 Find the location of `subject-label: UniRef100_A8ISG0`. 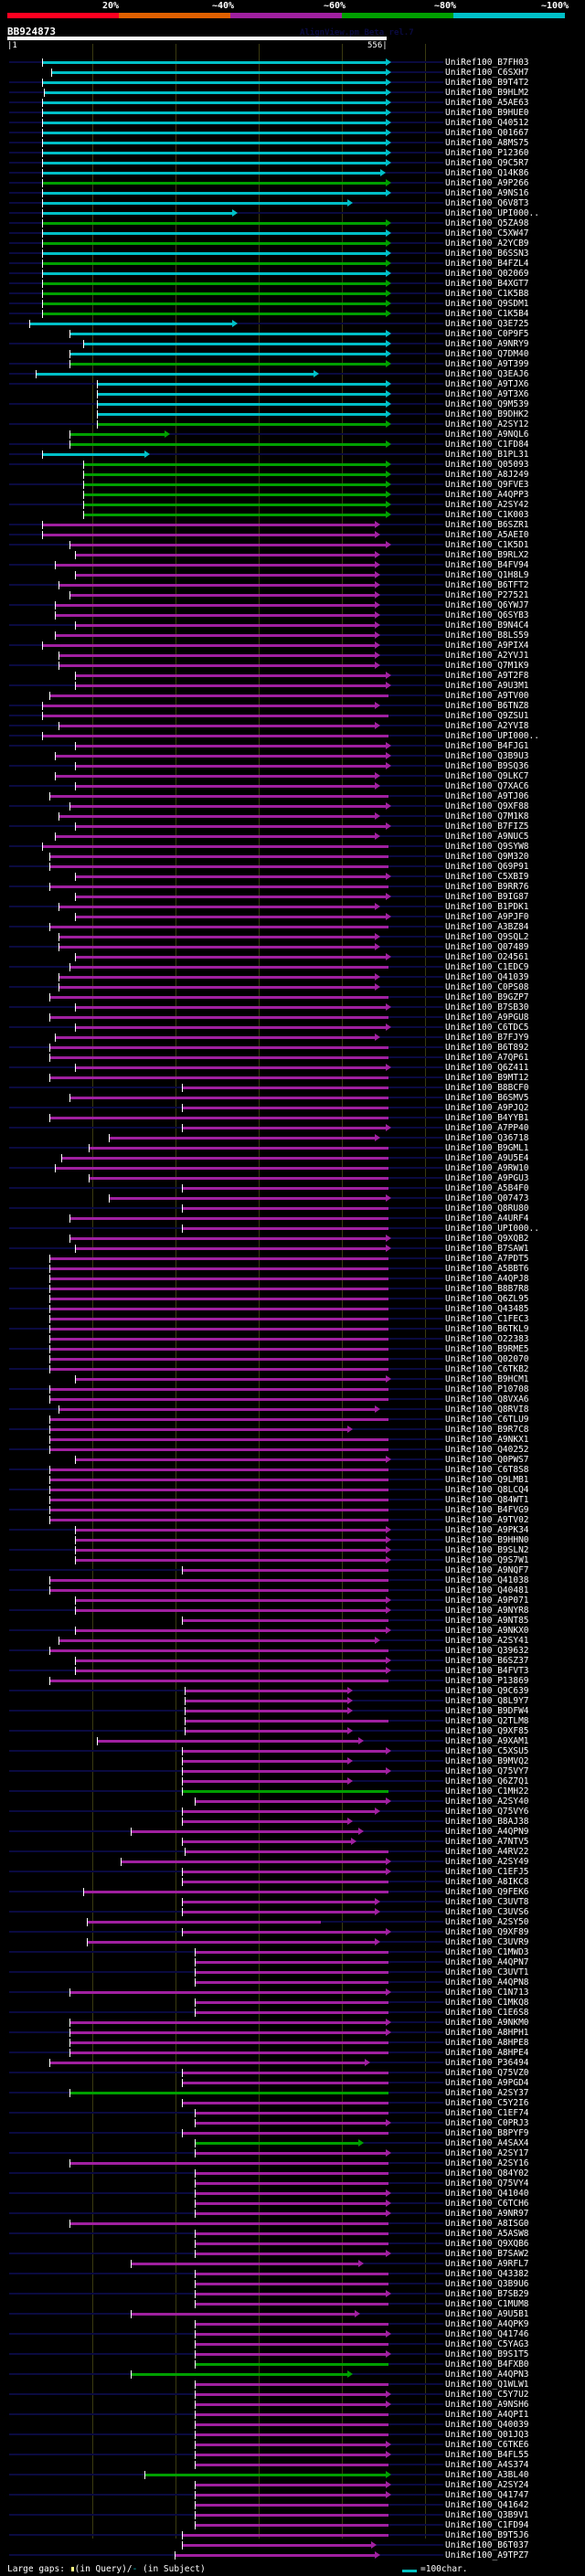

subject-label: UniRef100_A8ISG0 is located at coordinates (487, 2224).